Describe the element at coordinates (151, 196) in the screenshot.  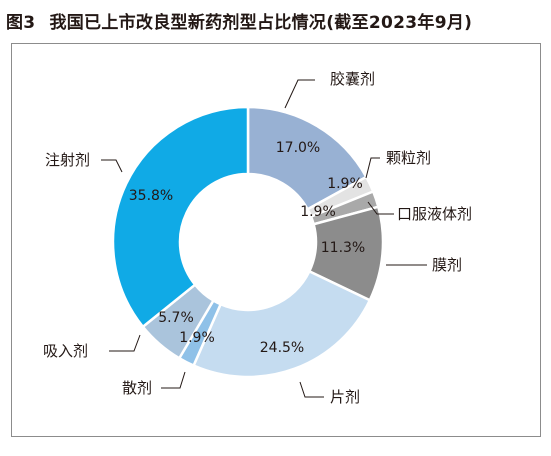
I see `value-label: 35.8%` at that location.